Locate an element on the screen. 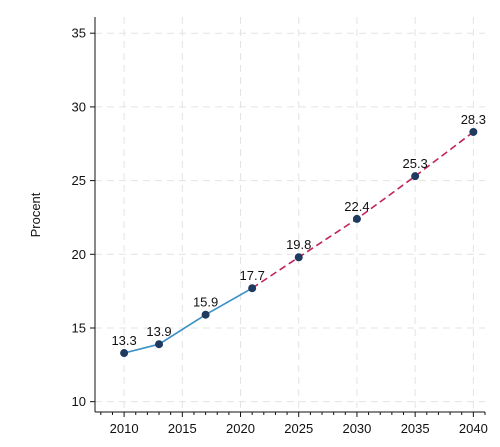 The image size is (500, 447). data-value-label: 13.3 is located at coordinates (123, 340).